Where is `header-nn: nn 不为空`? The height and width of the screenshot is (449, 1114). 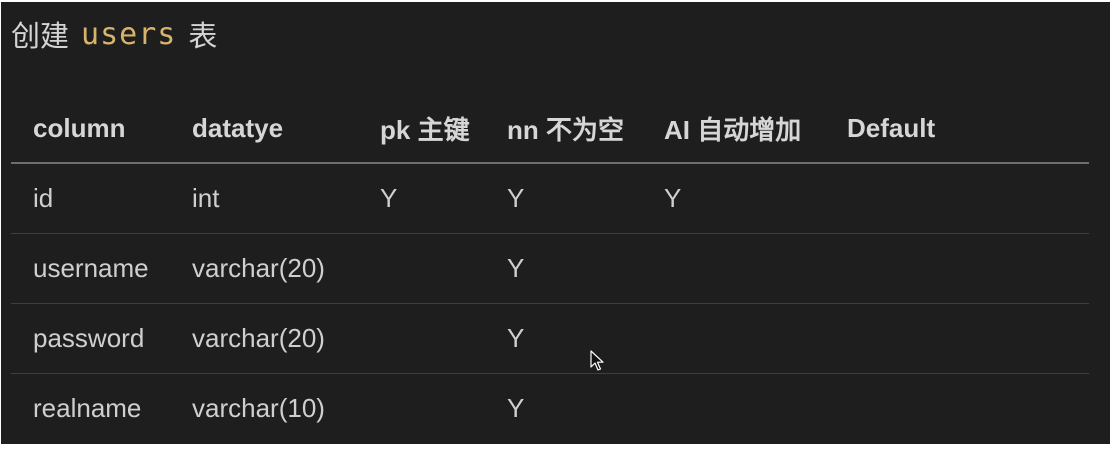 header-nn: nn 不为空 is located at coordinates (563, 129).